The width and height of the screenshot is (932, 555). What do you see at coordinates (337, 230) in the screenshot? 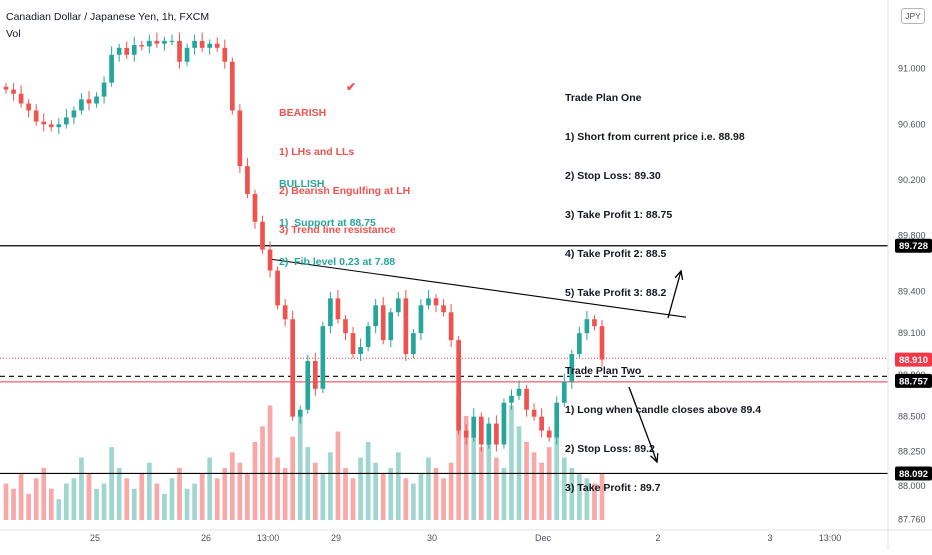
I see `bearish-item: 3) Trend line resistance` at bounding box center [337, 230].